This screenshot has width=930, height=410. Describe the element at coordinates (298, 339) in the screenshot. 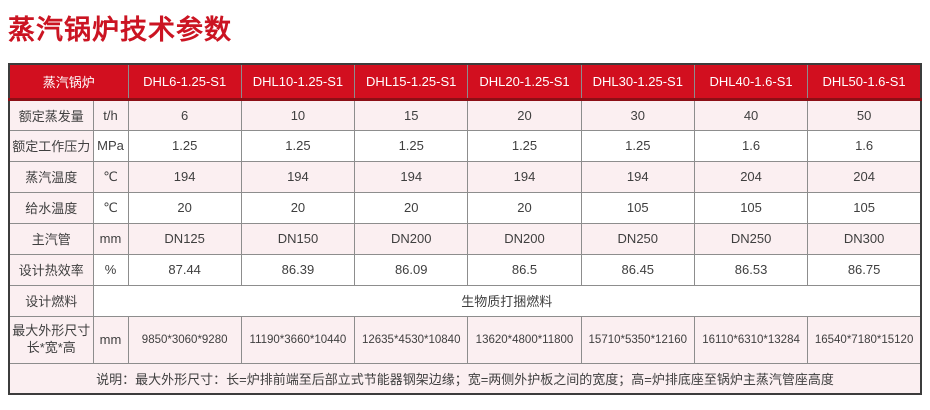

I see `cell-value: 11190*3660*10440` at that location.